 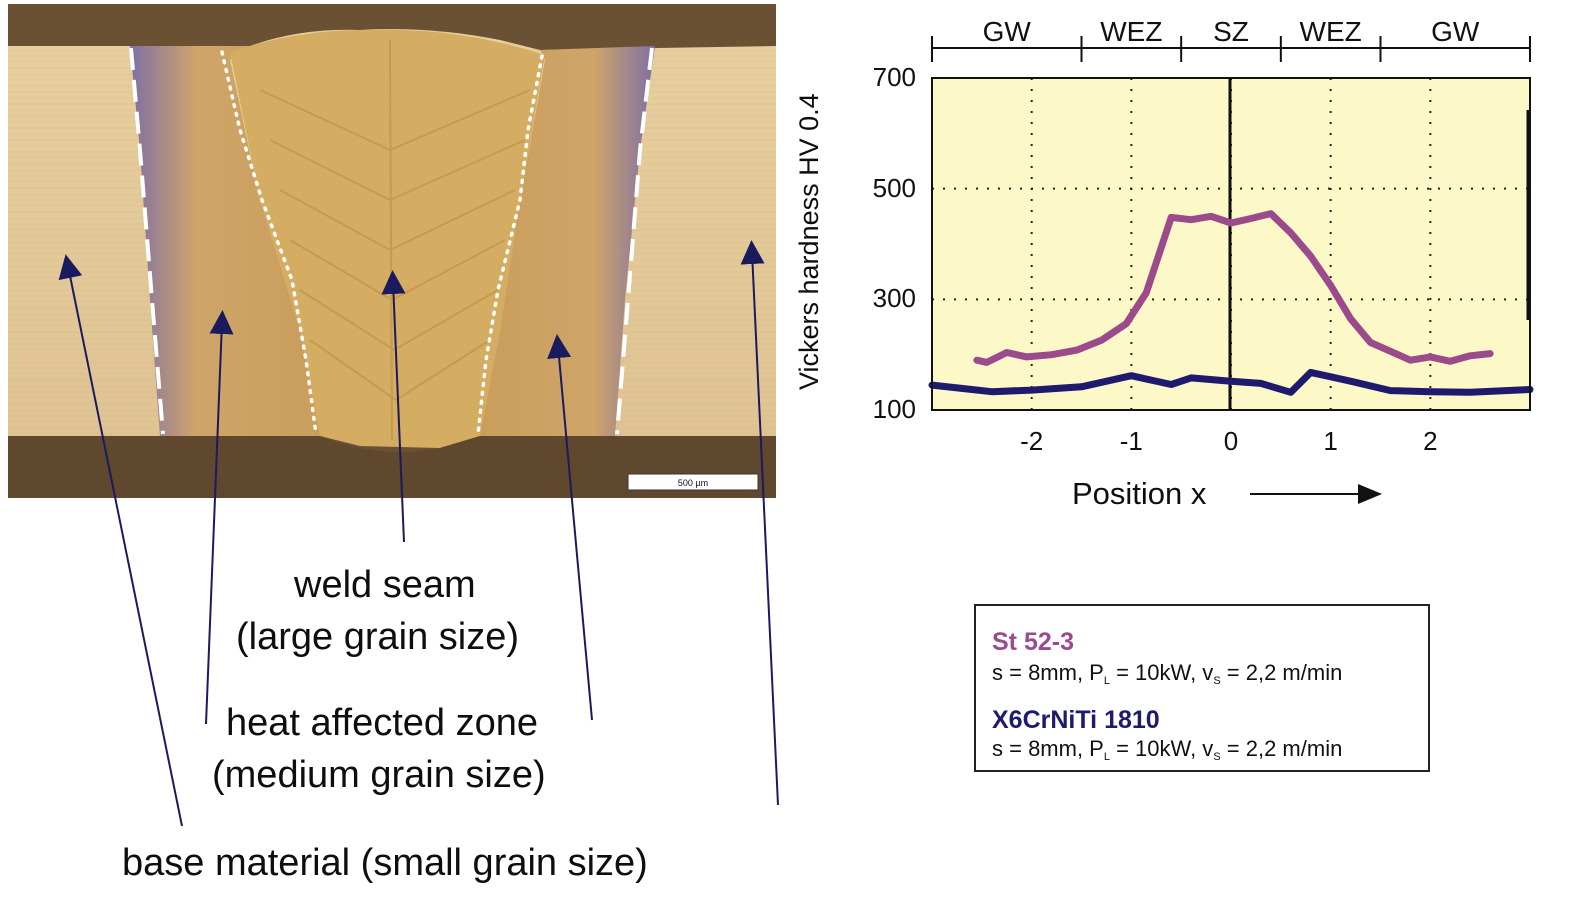 I want to click on arrow-base-right, so click(x=759, y=523).